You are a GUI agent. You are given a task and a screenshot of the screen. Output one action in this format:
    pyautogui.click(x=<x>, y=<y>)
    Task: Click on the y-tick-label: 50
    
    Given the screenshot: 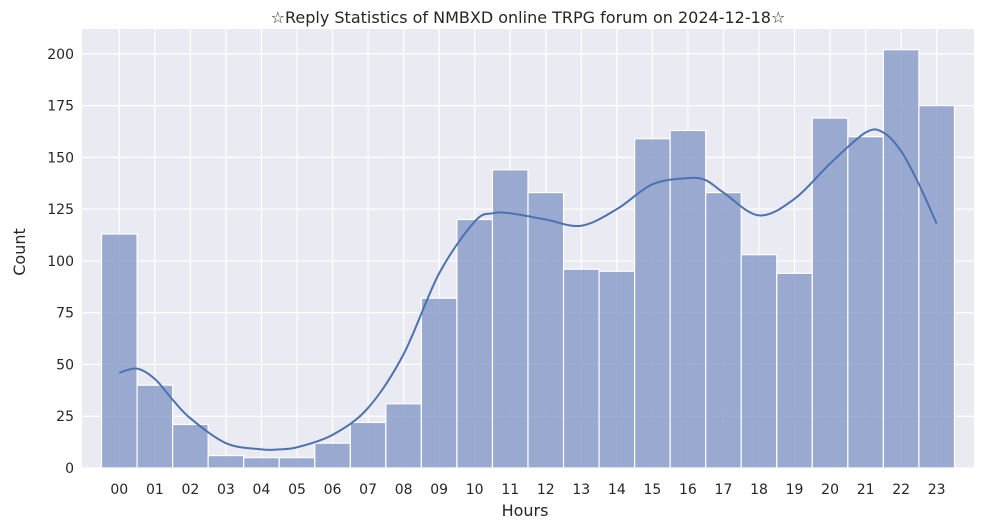 What is the action you would take?
    pyautogui.click(x=65, y=365)
    